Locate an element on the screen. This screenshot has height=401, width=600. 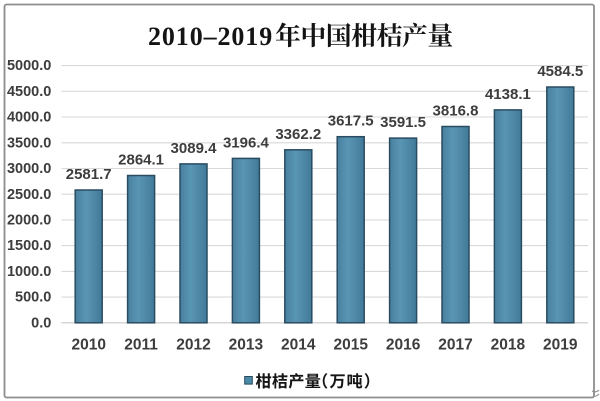
svg-text: 3196.4 is located at coordinates (246, 142).